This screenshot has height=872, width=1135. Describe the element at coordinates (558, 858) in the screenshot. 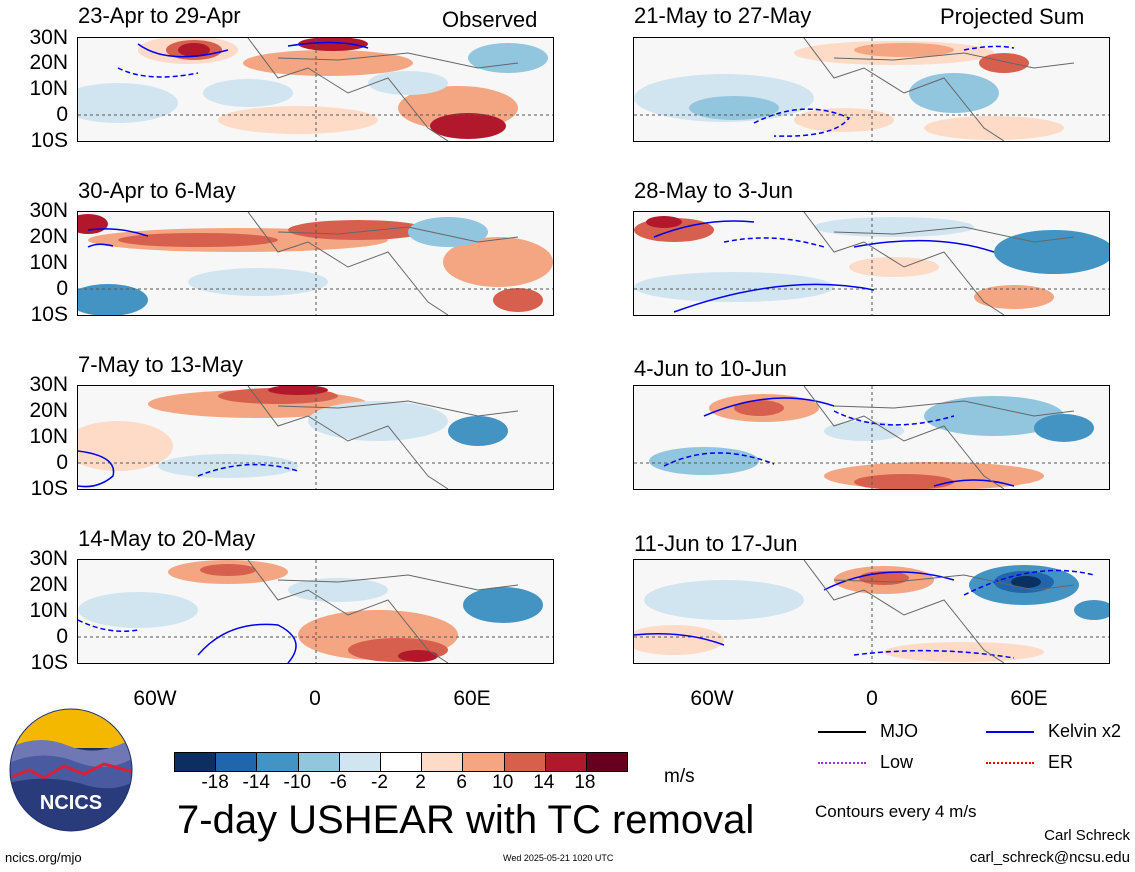

I see `timestamp: Wed 2025-05-21 1020 UTC` at that location.